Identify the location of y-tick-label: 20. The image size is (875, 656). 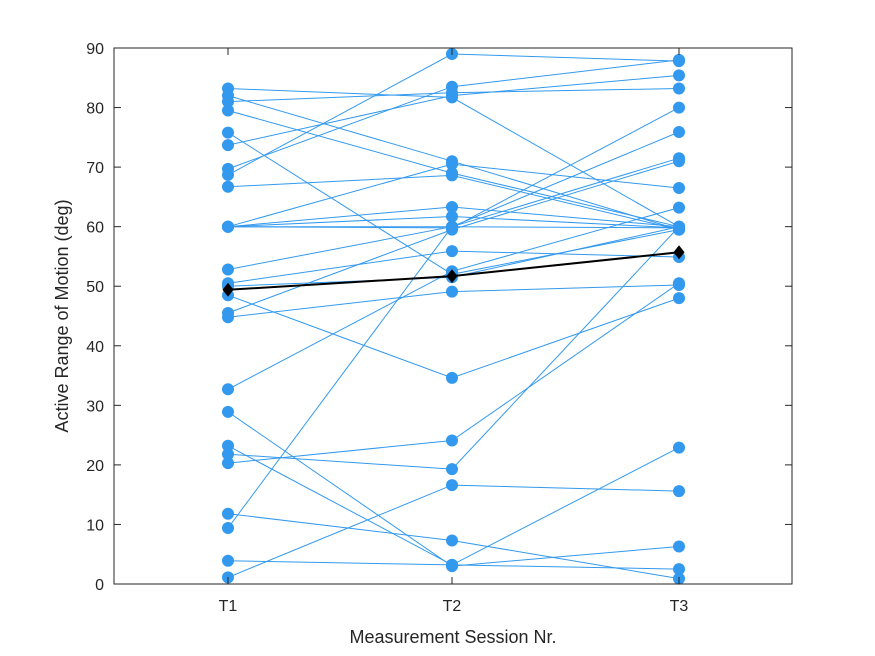
(95, 466).